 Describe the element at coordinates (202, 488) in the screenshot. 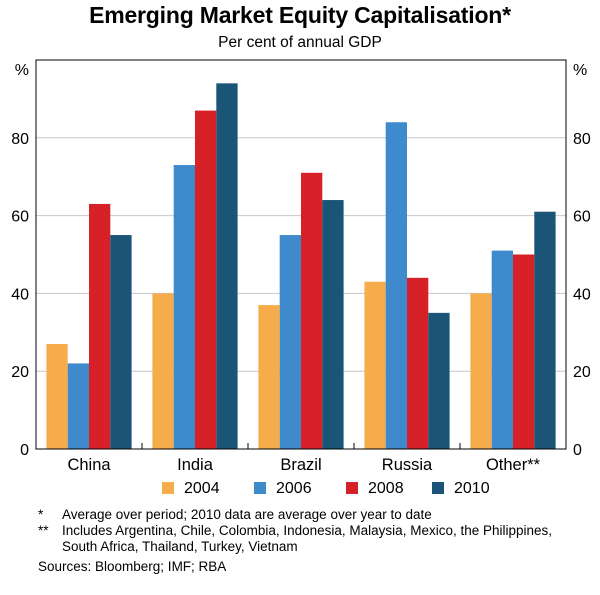

I see `legend-label-2004: 2004` at that location.